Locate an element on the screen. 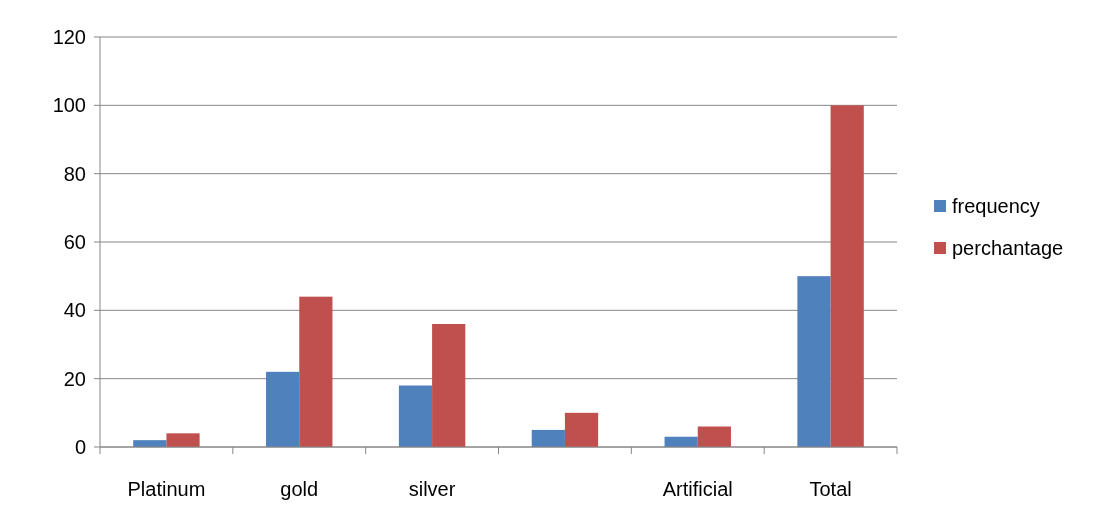  y-tick-label: 20 is located at coordinates (74, 378).